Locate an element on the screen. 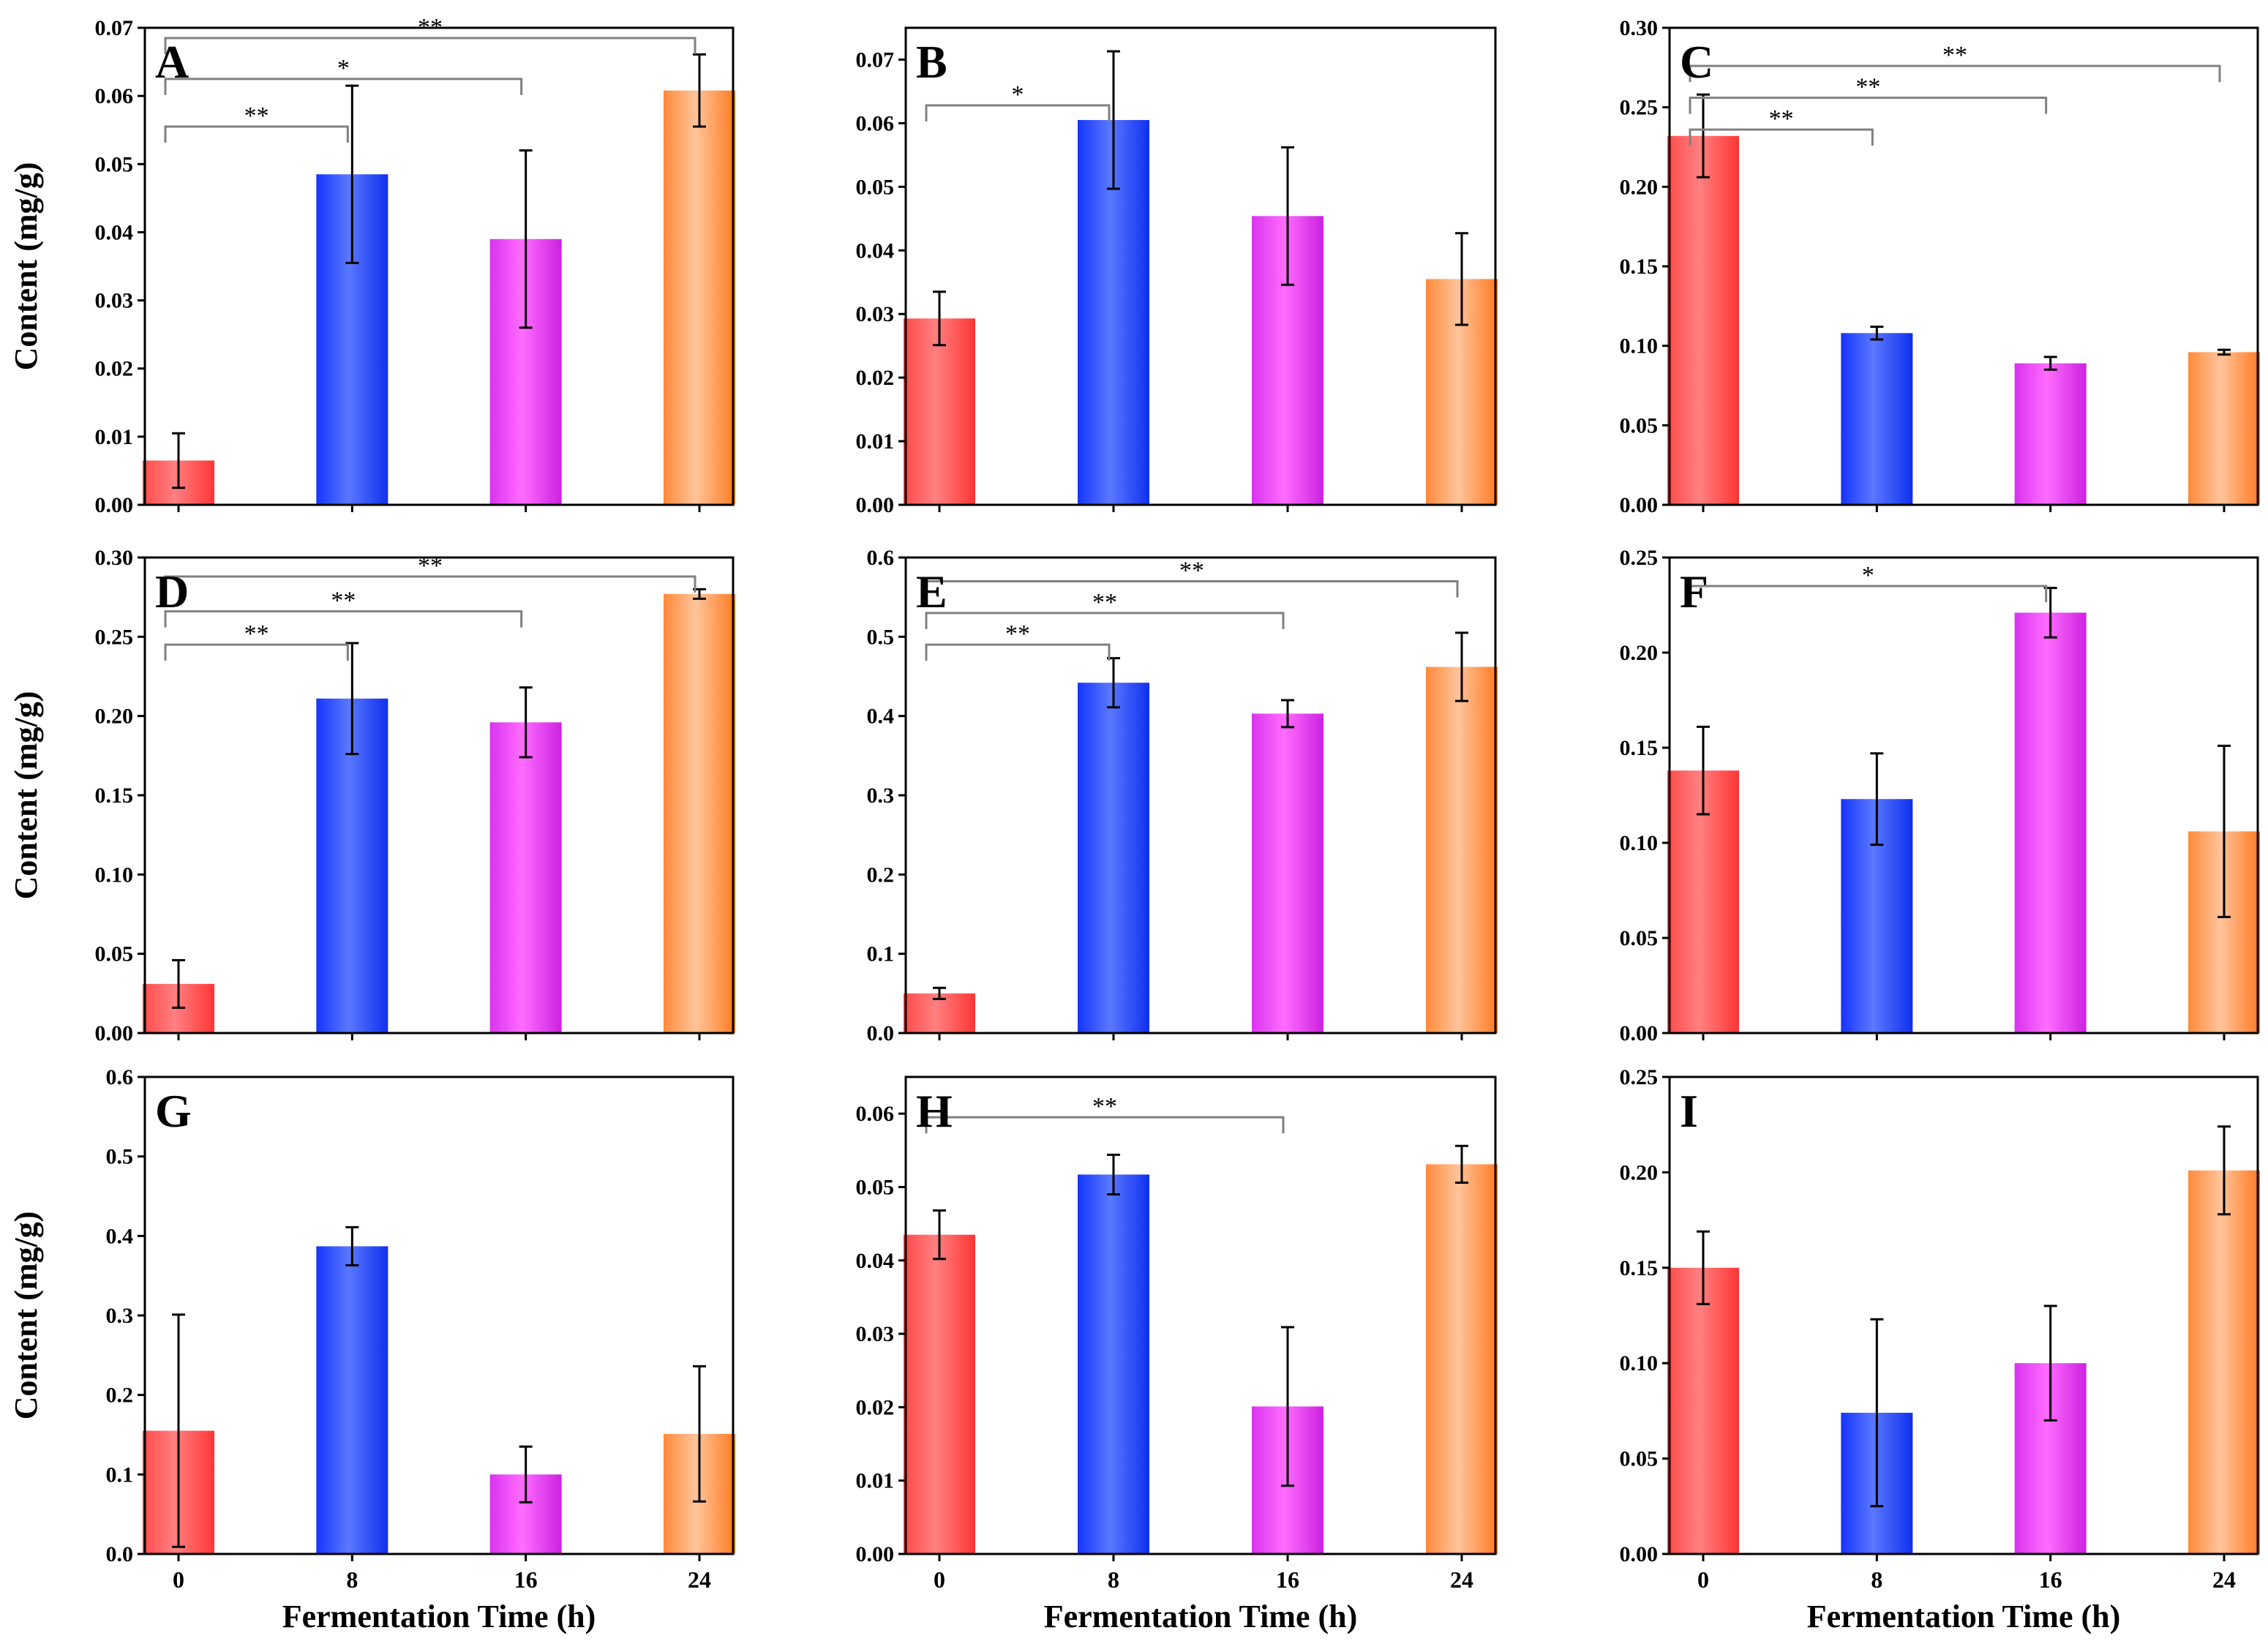  plot-frame-H is located at coordinates (1200, 1315).